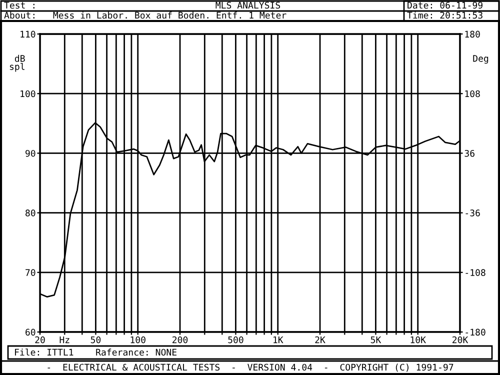 This screenshot has height=375, width=500. Describe the element at coordinates (236, 340) in the screenshot. I see `x-tick-label: 500` at that location.